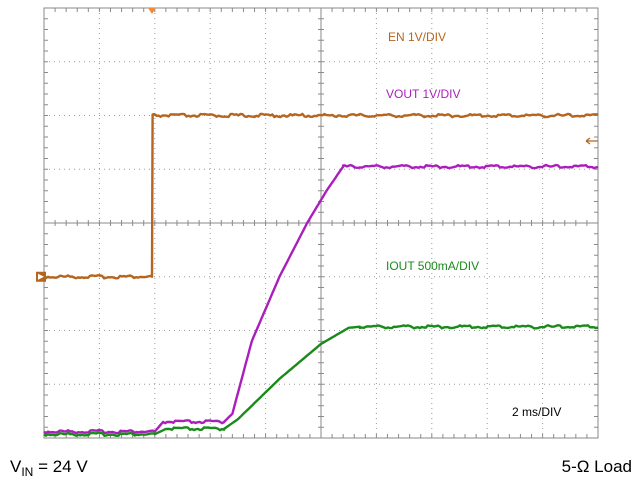  I want to click on offset-arrow-icon, so click(591, 141).